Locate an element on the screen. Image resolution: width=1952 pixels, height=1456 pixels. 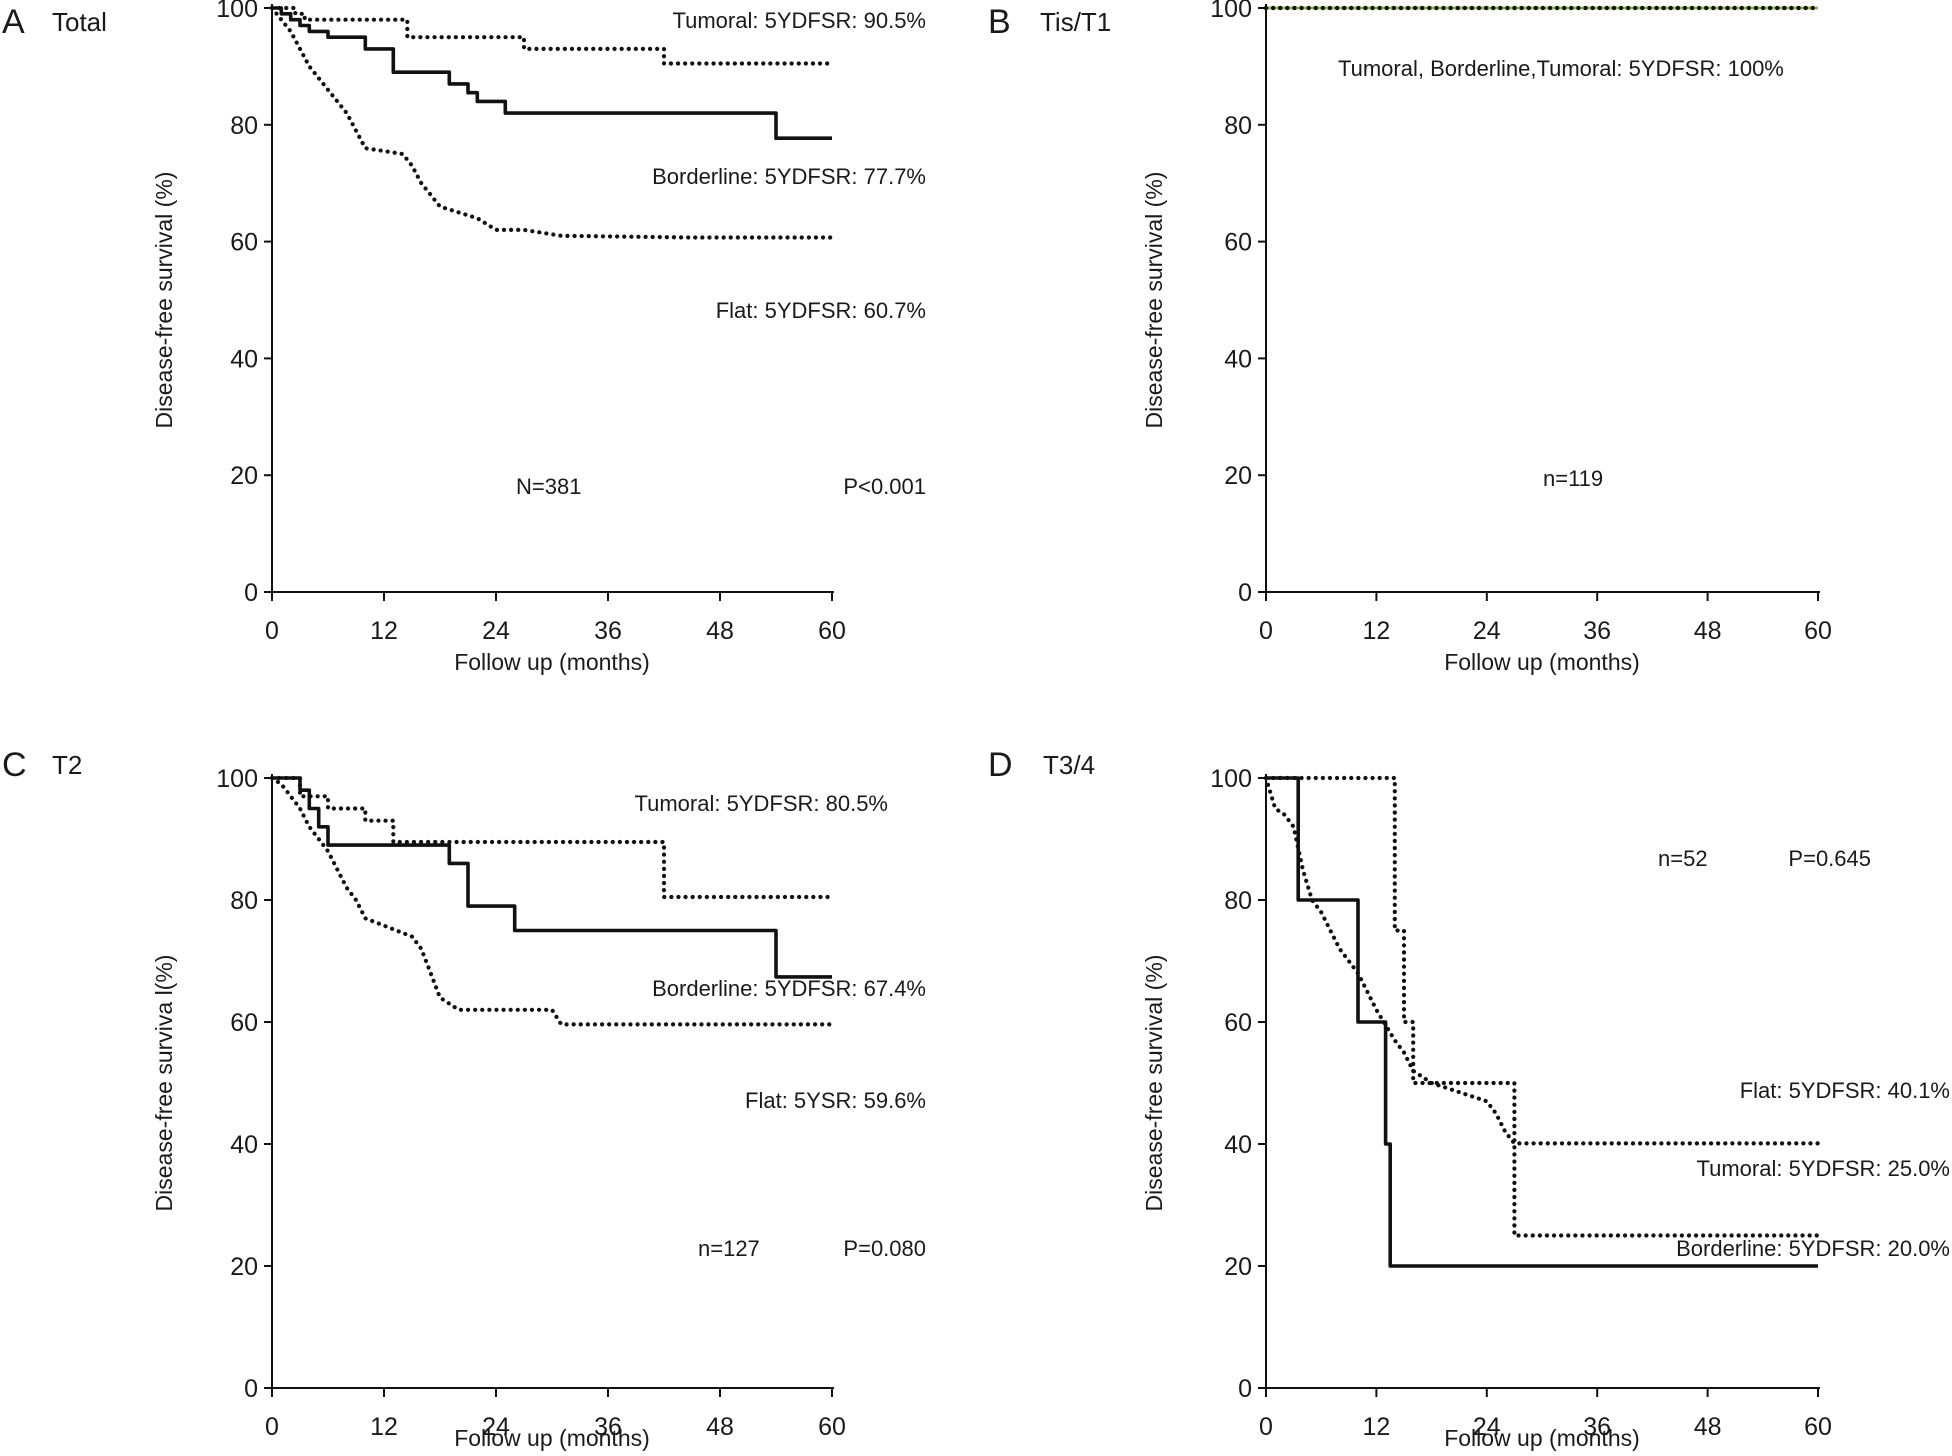
y-axis-label: Disease-free surviva l(%) is located at coordinates (164, 1083).